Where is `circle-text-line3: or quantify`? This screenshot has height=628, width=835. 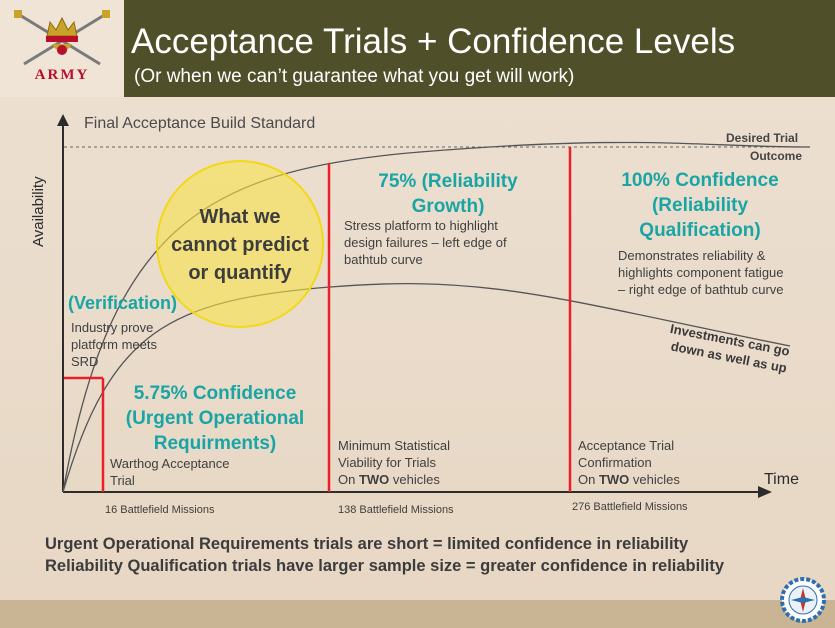
circle-text-line3: or quantify is located at coordinates (240, 273).